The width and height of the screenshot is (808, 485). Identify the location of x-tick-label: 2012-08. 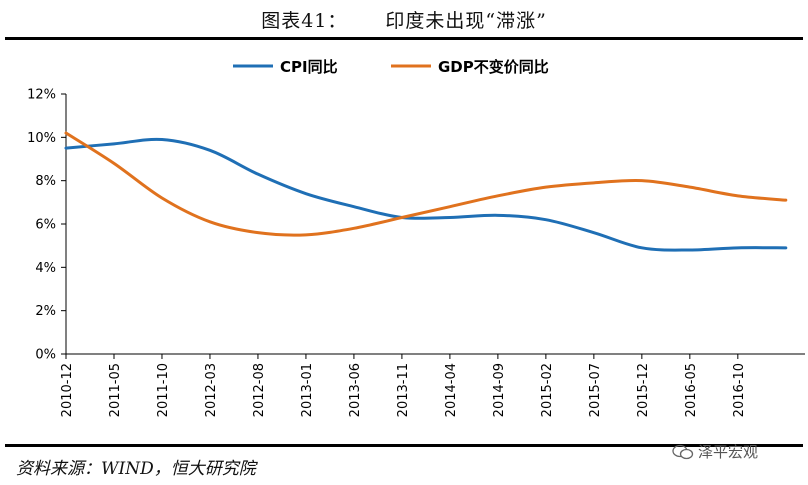
(259, 390).